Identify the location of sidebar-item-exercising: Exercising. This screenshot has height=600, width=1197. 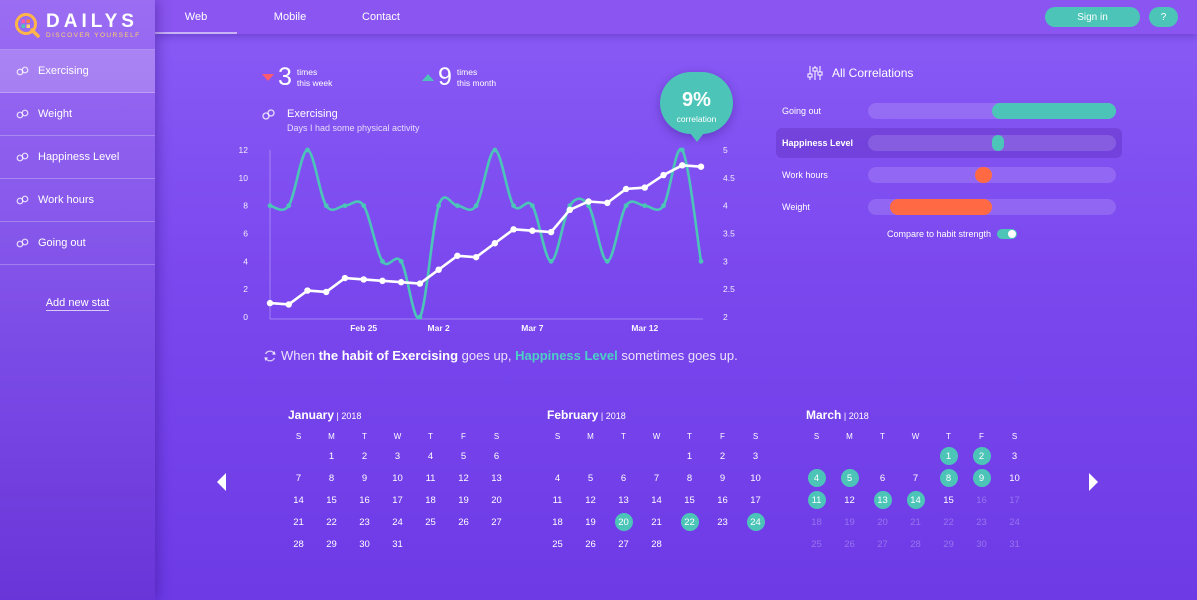
(77, 71).